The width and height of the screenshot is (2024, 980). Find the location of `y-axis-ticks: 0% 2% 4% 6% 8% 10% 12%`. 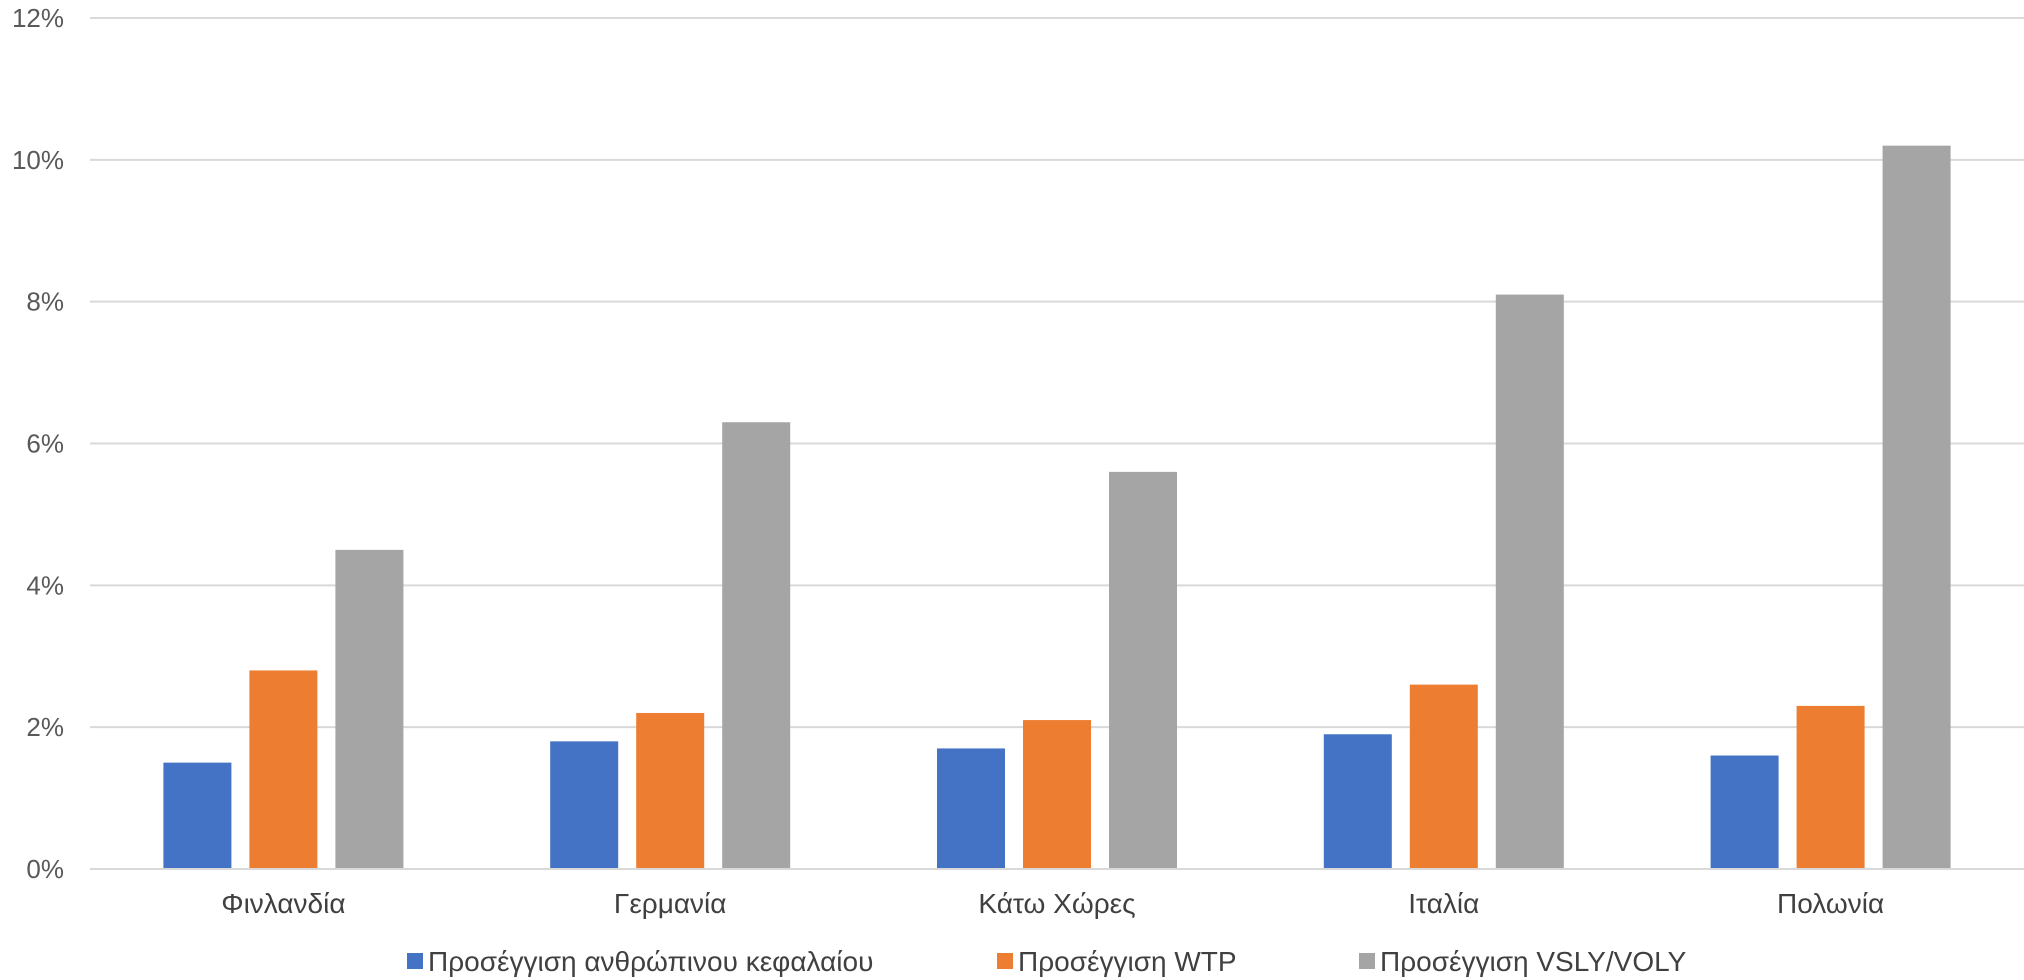

y-axis-ticks: 0% 2% 4% 6% 8% 10% 12% is located at coordinates (38, 443).